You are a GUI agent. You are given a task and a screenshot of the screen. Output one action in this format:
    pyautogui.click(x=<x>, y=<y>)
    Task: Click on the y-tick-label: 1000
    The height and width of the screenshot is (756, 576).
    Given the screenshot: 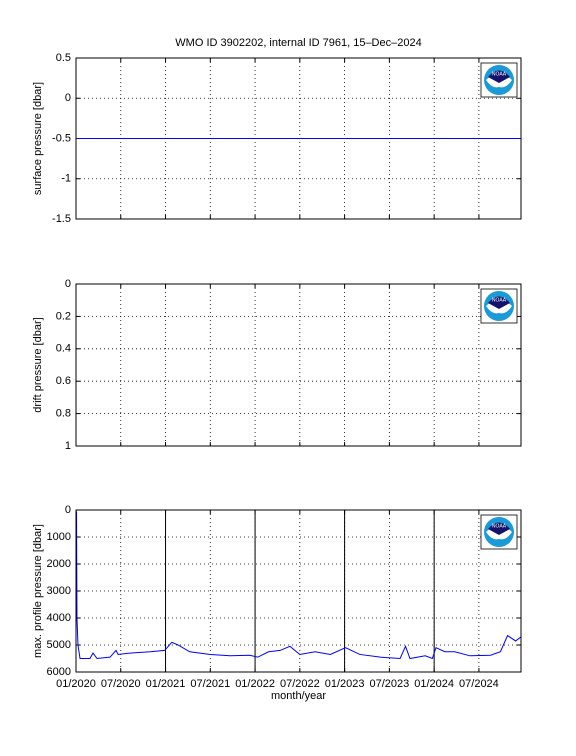 What is the action you would take?
    pyautogui.click(x=59, y=537)
    